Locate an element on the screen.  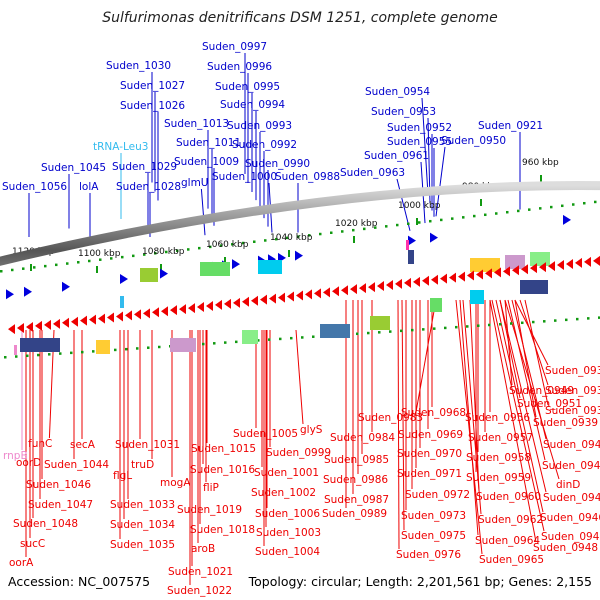
gene-label: Suden_0993 is located at coordinates (259, 126).